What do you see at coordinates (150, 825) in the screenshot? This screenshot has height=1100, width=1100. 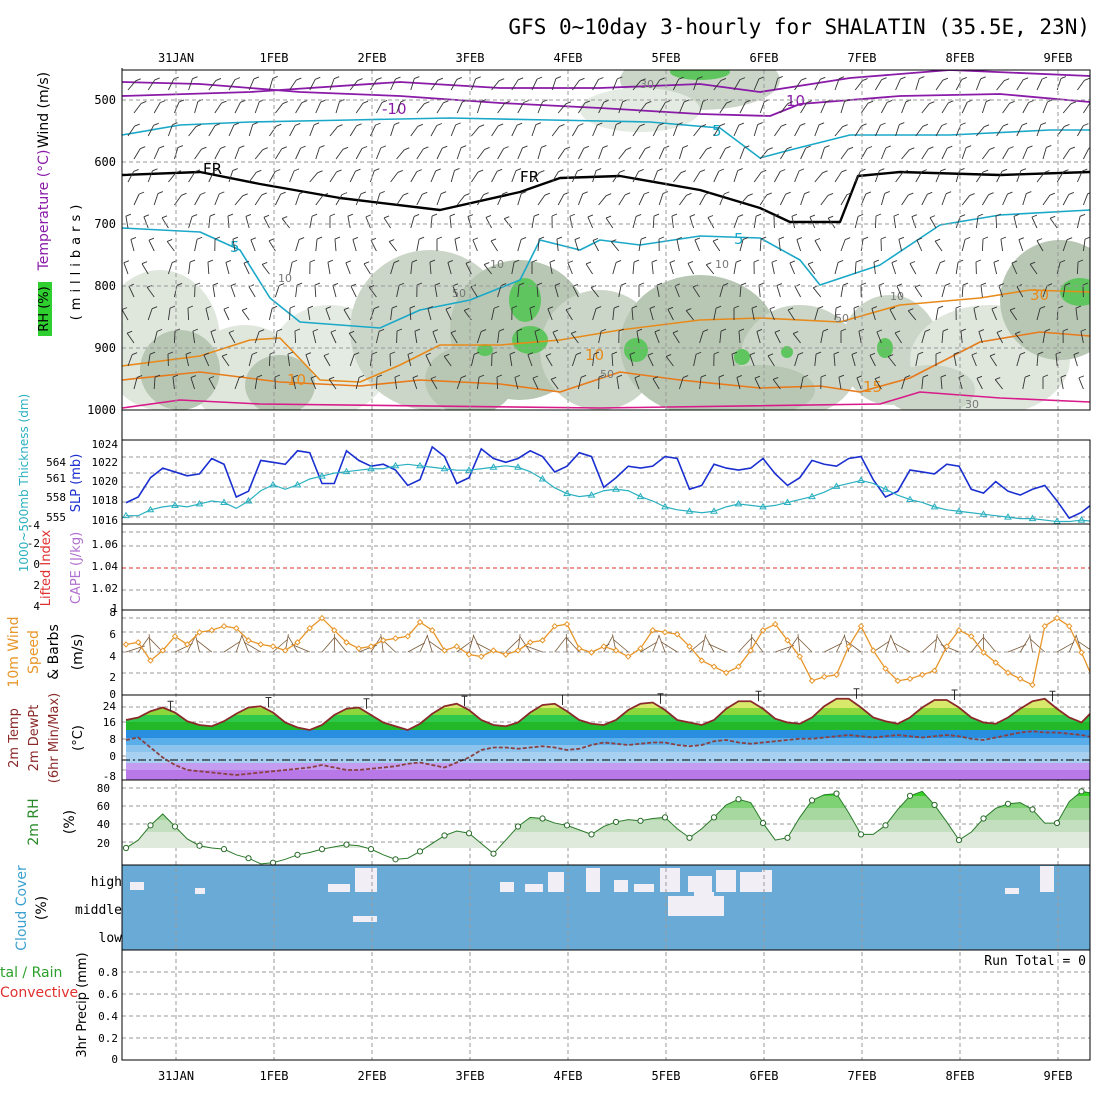 I see `rh-point` at bounding box center [150, 825].